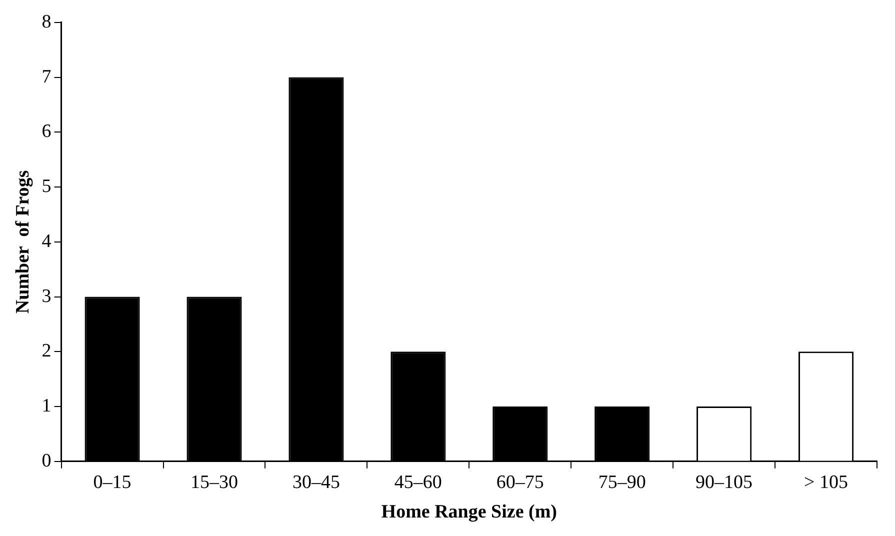 The width and height of the screenshot is (895, 536). I want to click on x-tick-label: 90–105, so click(724, 482).